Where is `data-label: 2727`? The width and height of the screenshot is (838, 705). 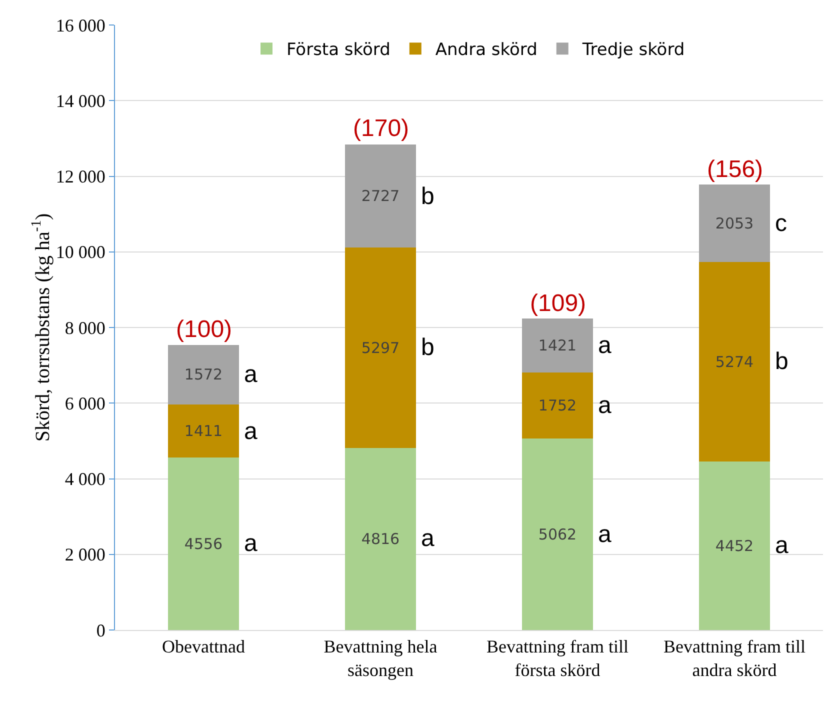 data-label: 2727 is located at coordinates (380, 196).